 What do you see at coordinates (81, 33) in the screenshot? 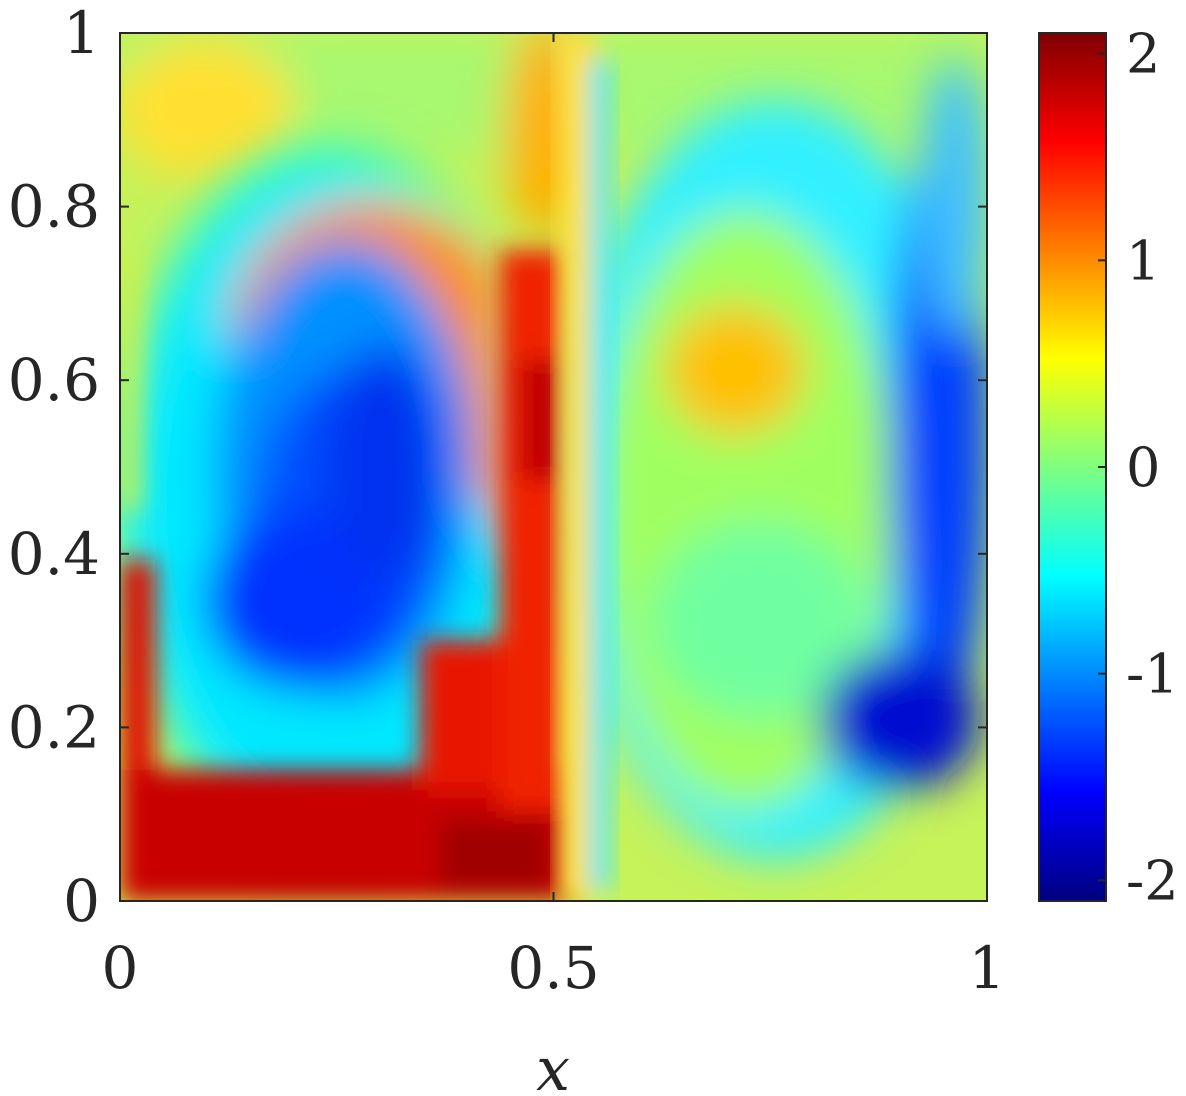
I see `y-tick-label: 1` at bounding box center [81, 33].